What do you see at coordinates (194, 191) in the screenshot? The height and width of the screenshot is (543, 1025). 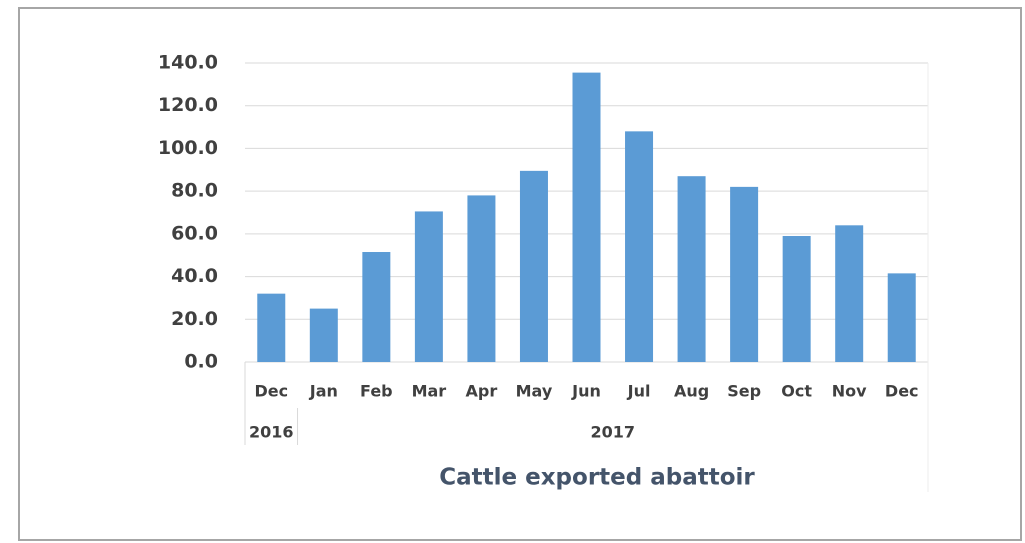 I see `y-tick-label: 80.0` at bounding box center [194, 191].